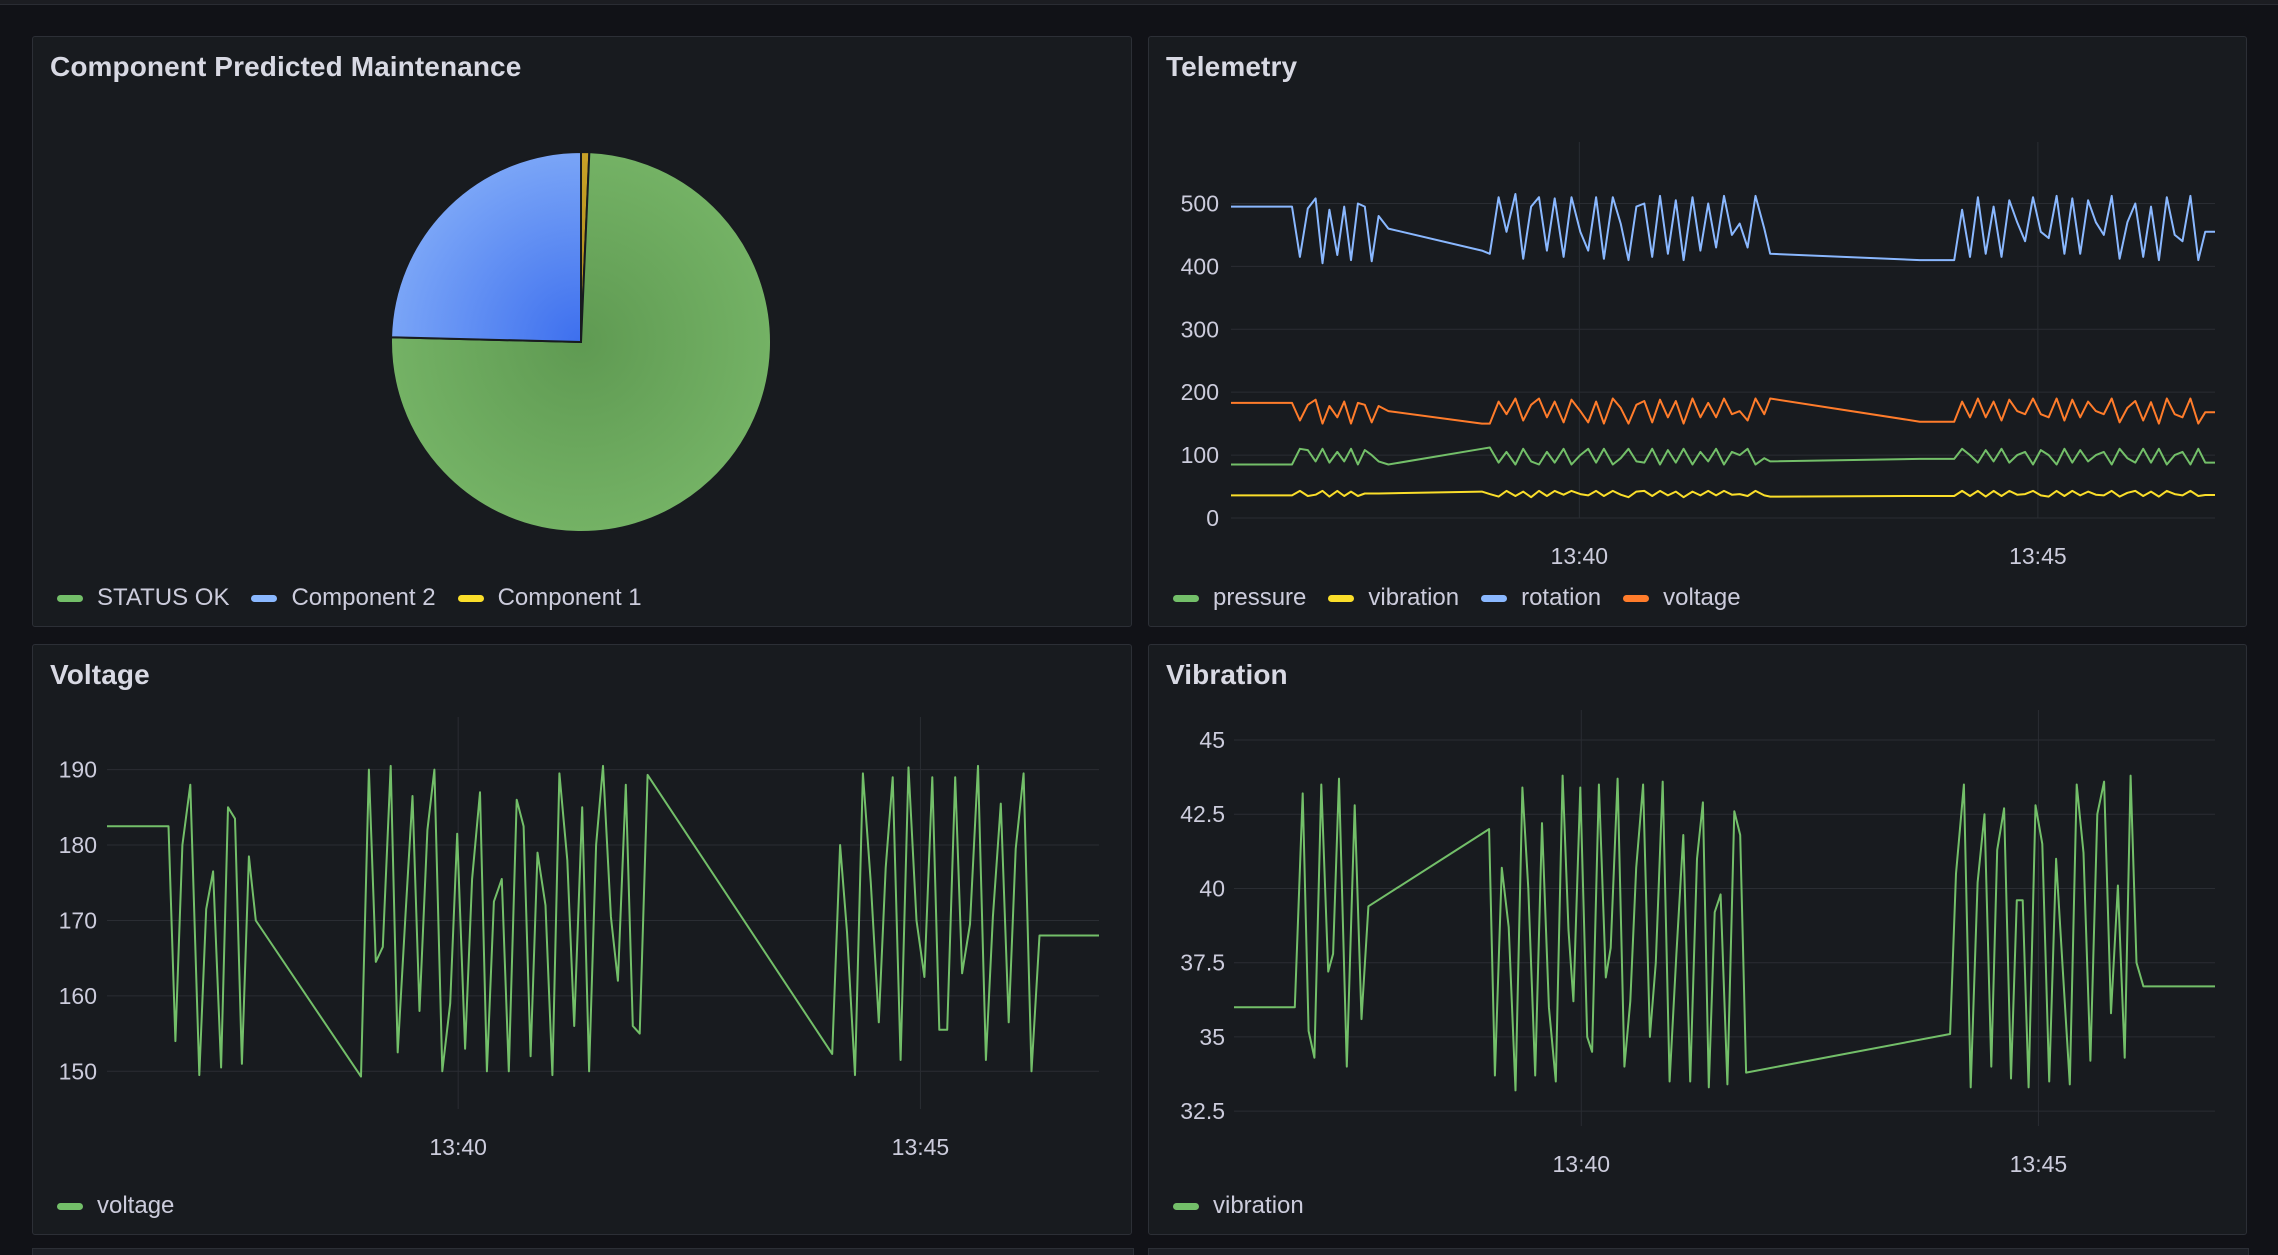 This screenshot has height=1255, width=2278. I want to click on legend-item-component-1: Component 1, so click(549, 598).